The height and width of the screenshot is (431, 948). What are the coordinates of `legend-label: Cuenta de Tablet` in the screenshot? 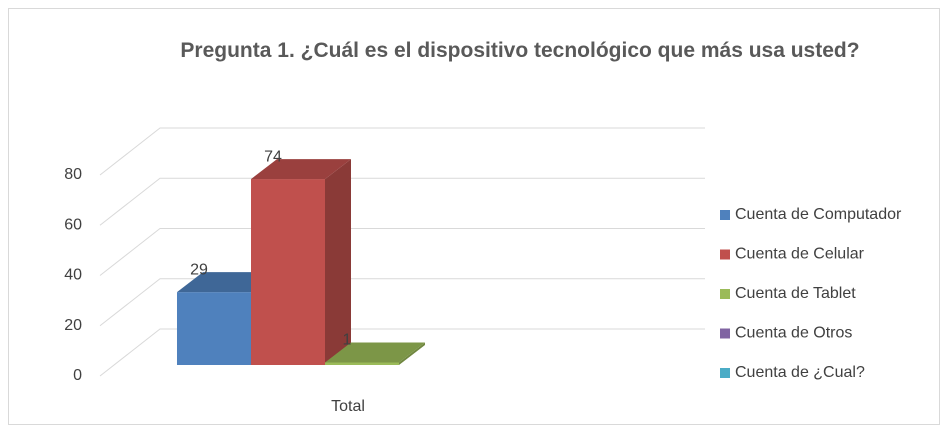 It's located at (795, 293).